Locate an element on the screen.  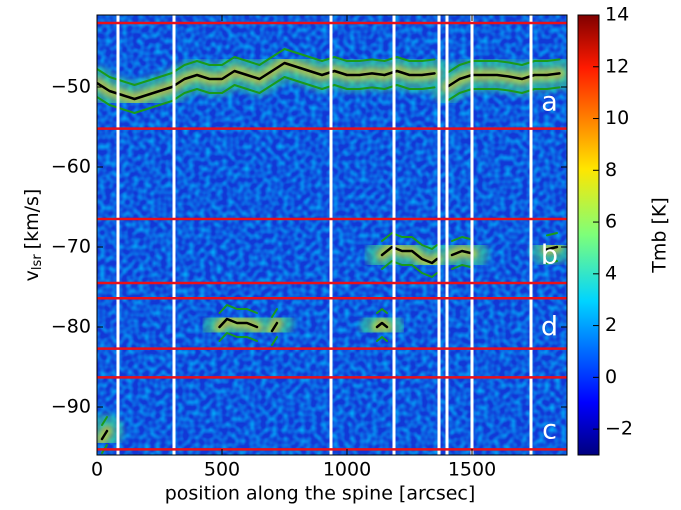
y-label: vlsr [km/s] is located at coordinates (33, 235).